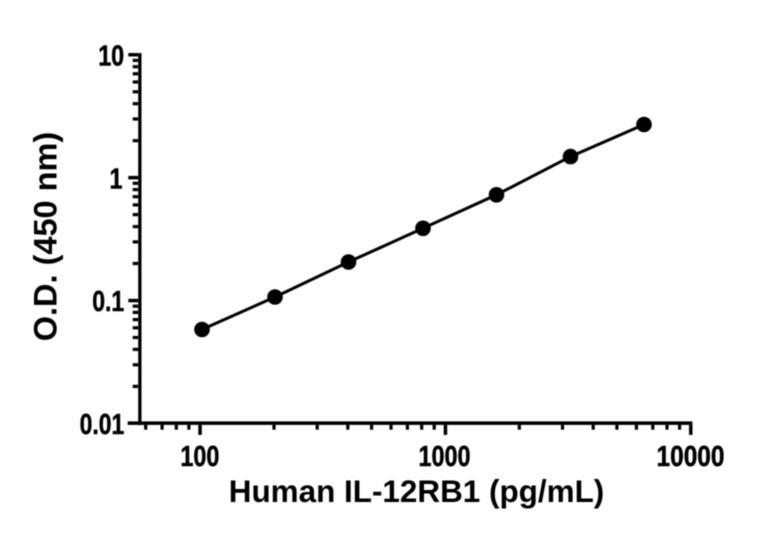  I want to click on svg-text: 1000, so click(445, 457).